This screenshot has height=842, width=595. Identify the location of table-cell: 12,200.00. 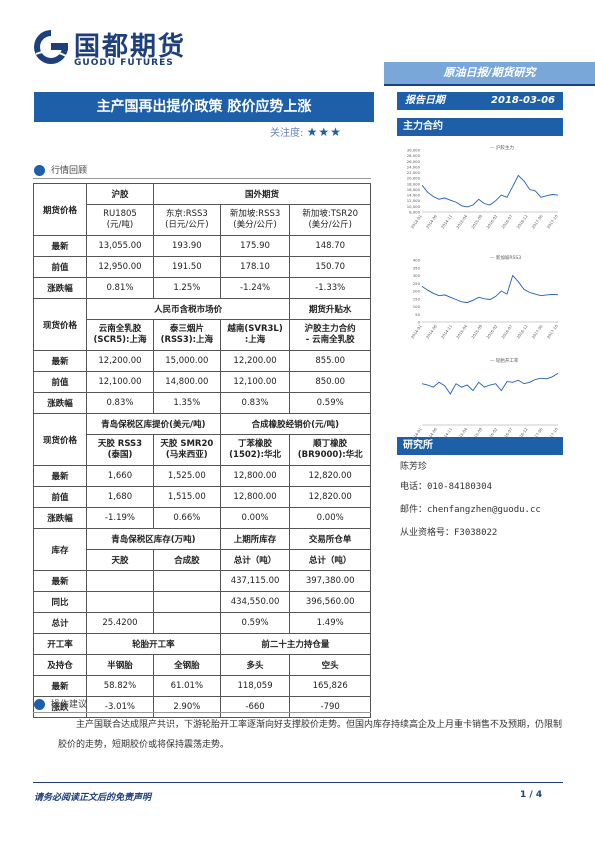
(120, 361).